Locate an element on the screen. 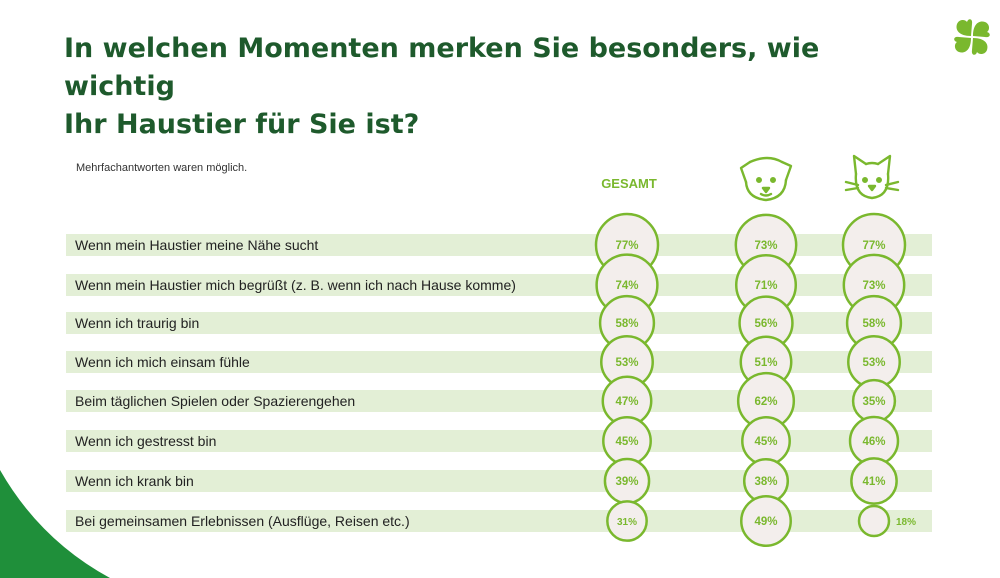 The image size is (1000, 578). multiple-answers-note: Mehrfachantworten waren möglich. is located at coordinates (162, 168).